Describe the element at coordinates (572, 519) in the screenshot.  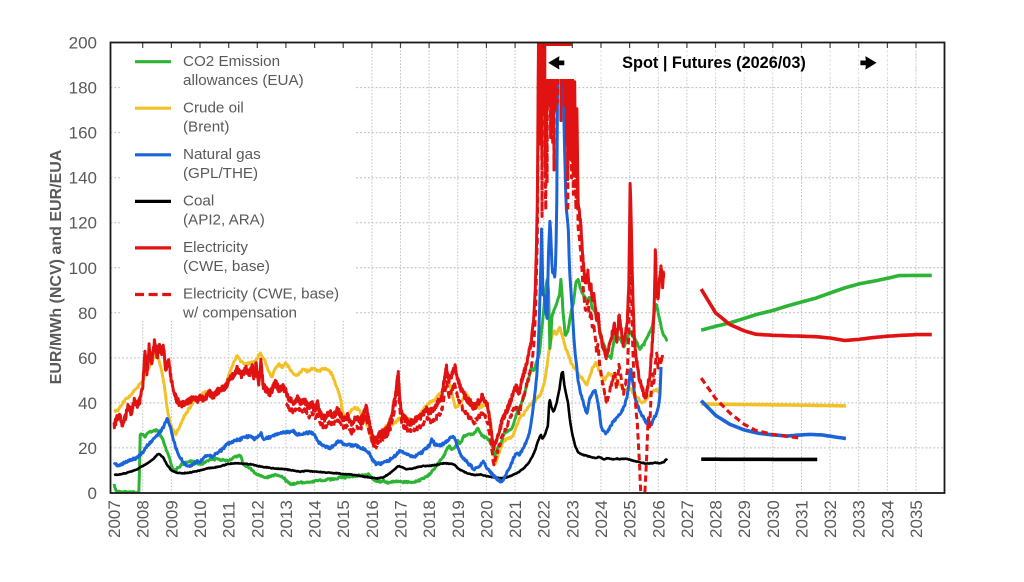
I see `svg-text: 2023` at that location.